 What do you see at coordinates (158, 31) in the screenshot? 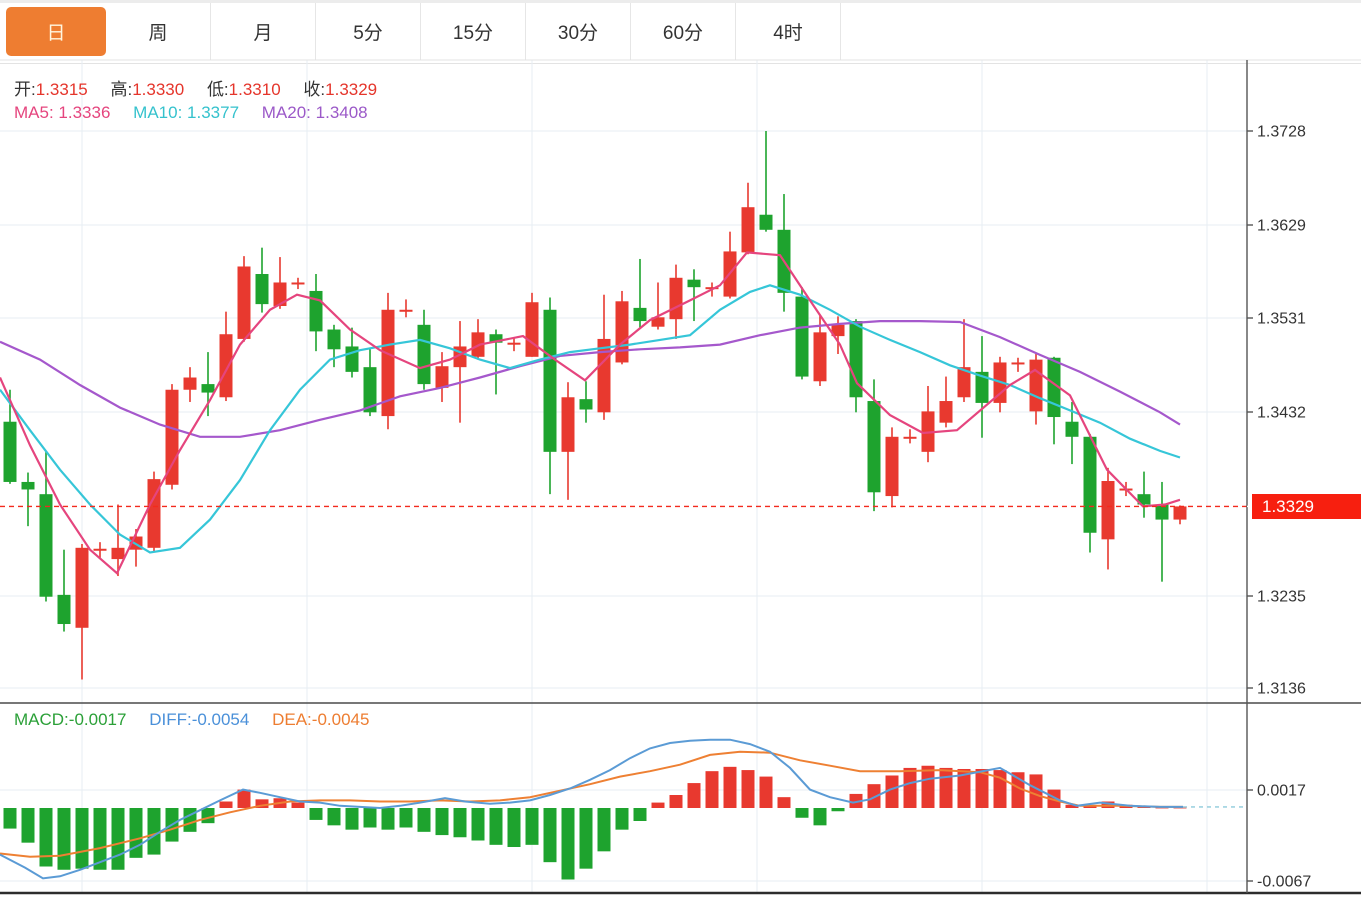
I see `tab-weekly: 周` at bounding box center [158, 31].